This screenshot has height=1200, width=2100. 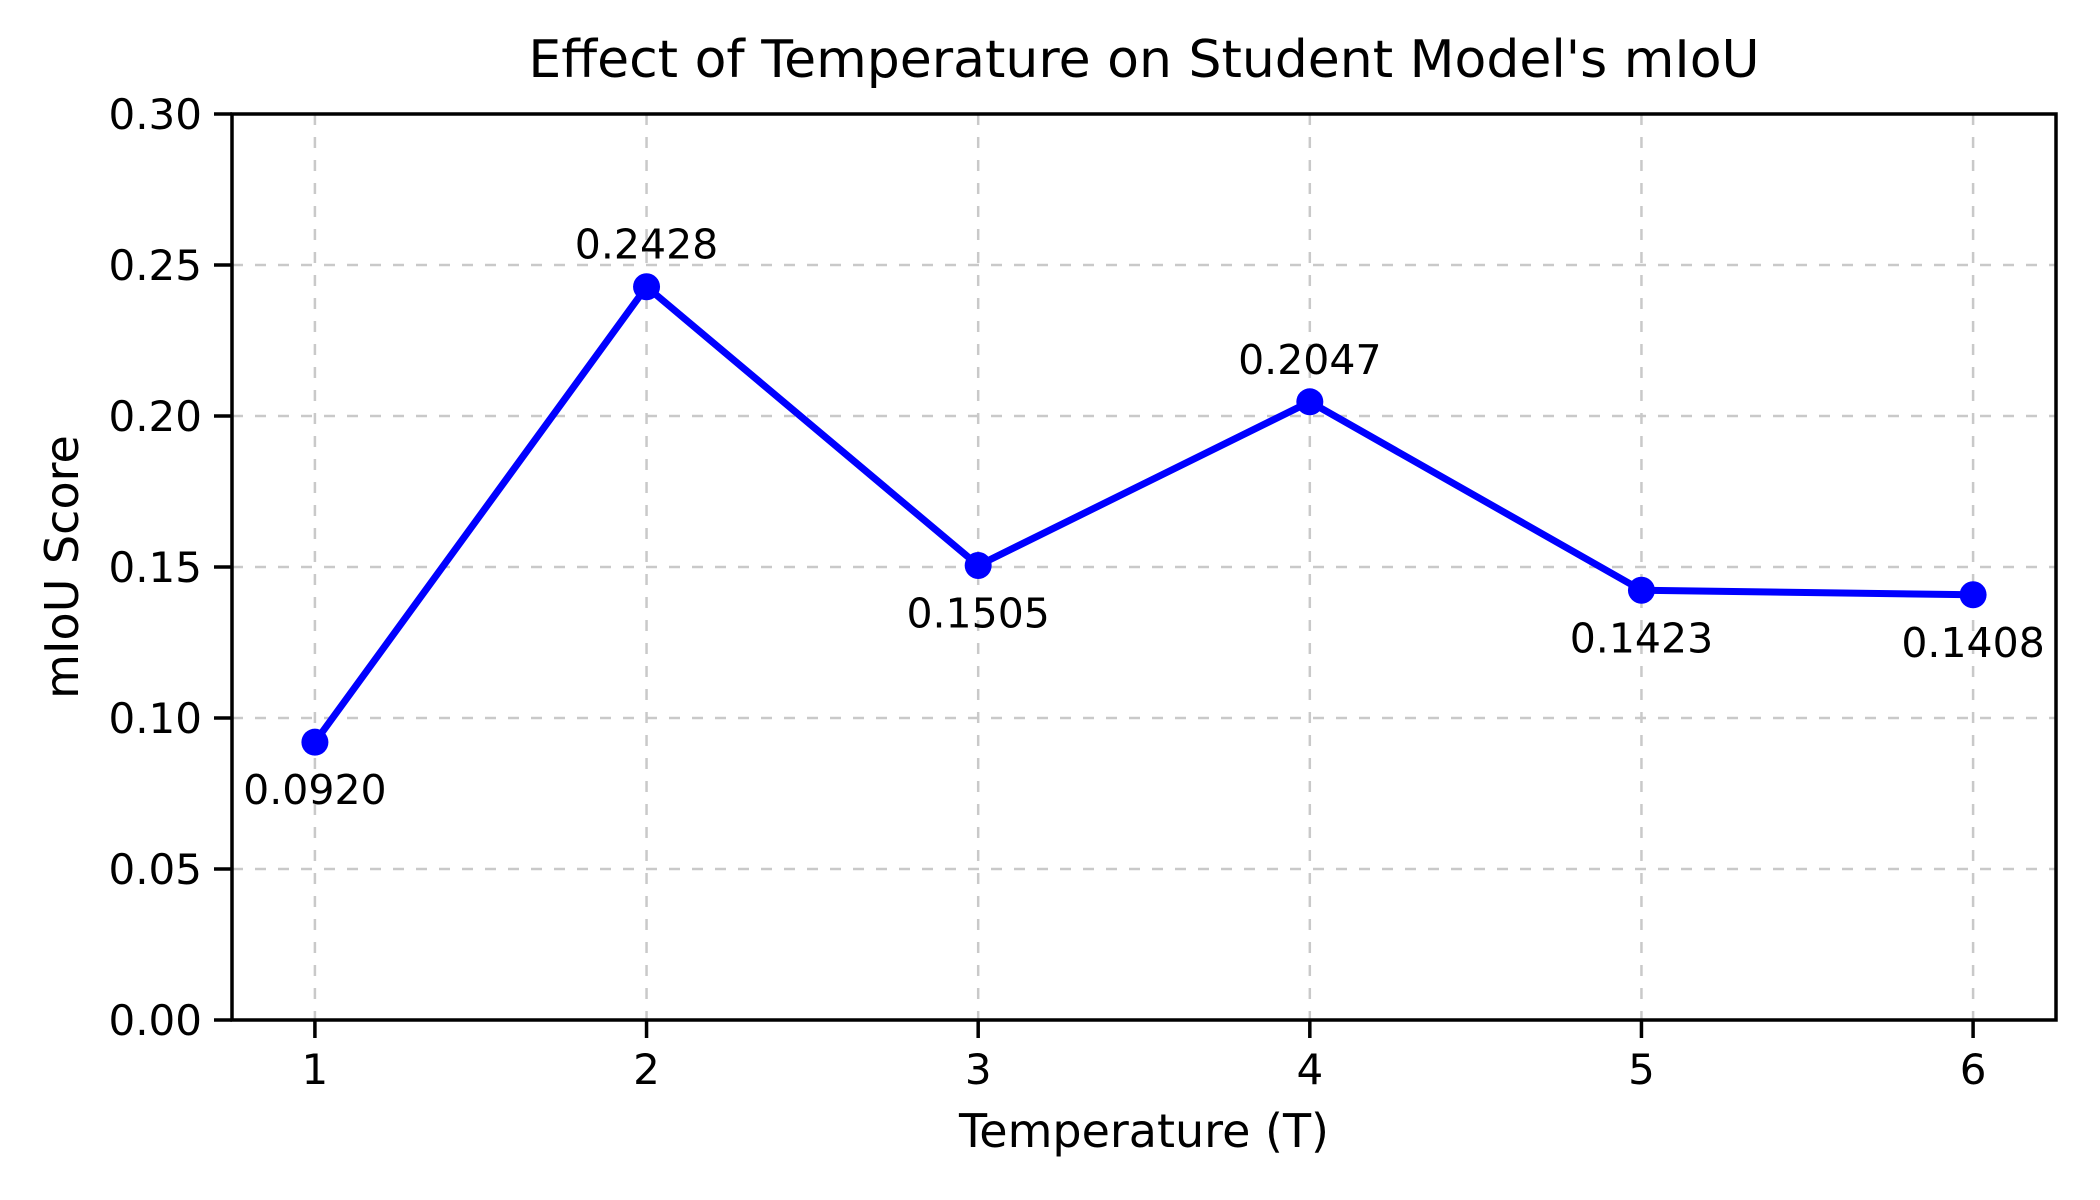 I want to click on x-tick-label: 3, so click(x=978, y=1069).